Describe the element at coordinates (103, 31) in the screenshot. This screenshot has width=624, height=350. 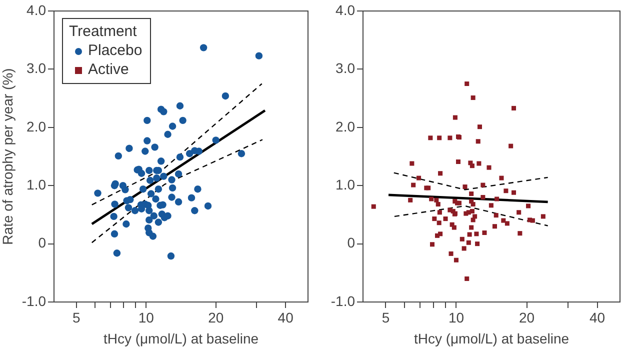
I see `legend-title: Treatment` at that location.